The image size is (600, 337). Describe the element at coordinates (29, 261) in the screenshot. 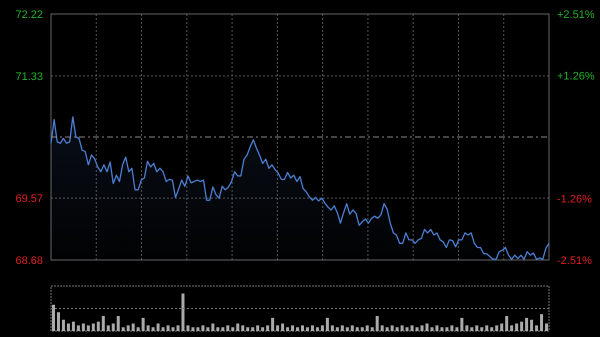

I see `y-tick-label: 68.68` at that location.